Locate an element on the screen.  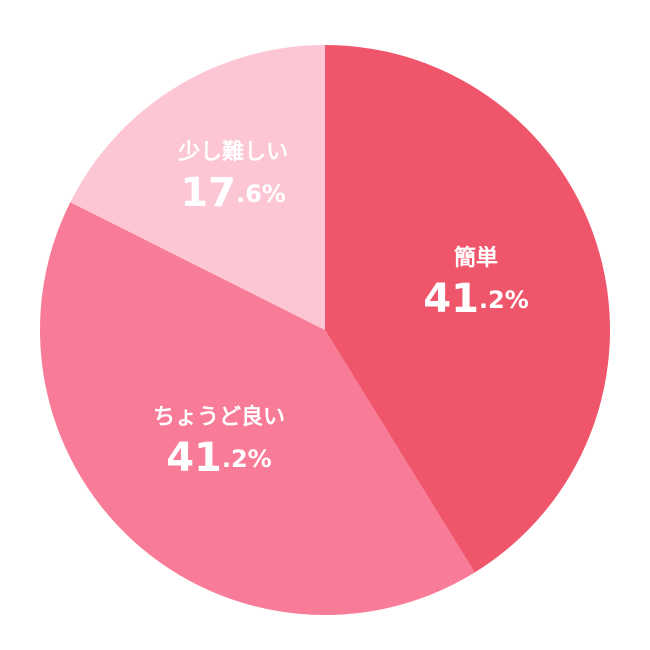
slice-label: 簡単 is located at coordinates (476, 258).